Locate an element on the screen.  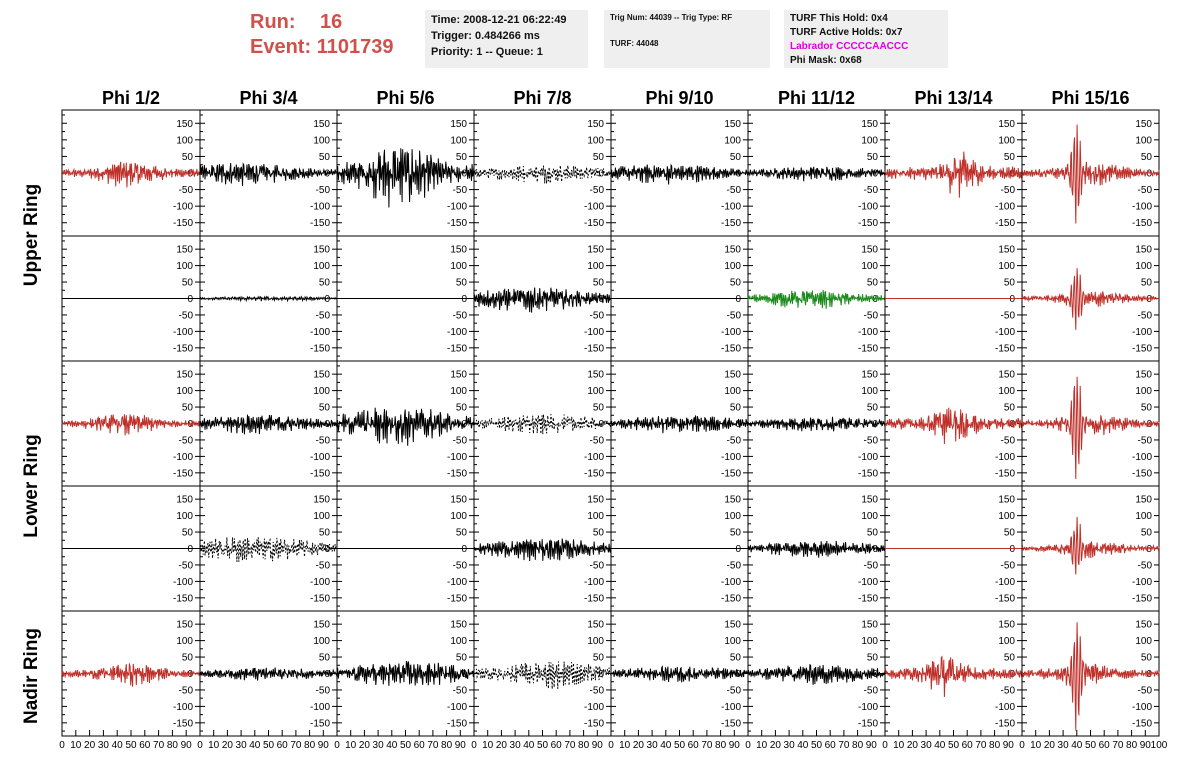
x-tick-label: 70 is located at coordinates (981, 745).